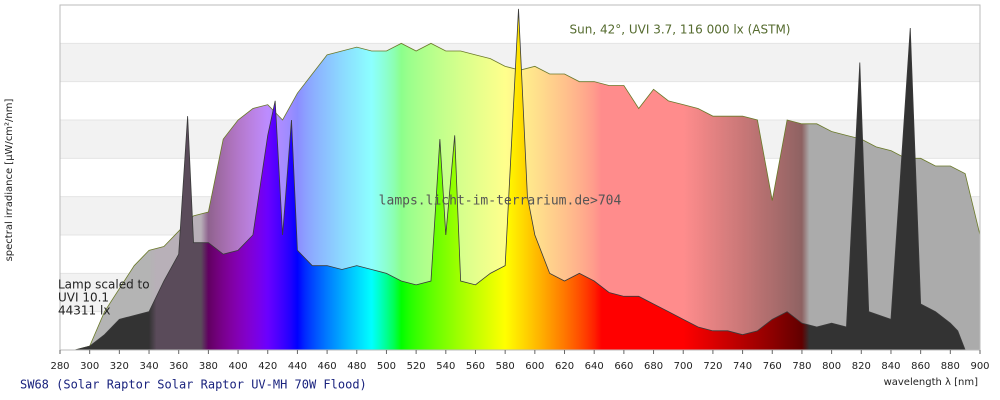  Describe the element at coordinates (9, 179) in the screenshot. I see `y-axis-label: spectral irradiance [µW/cm²/nm]` at that location.